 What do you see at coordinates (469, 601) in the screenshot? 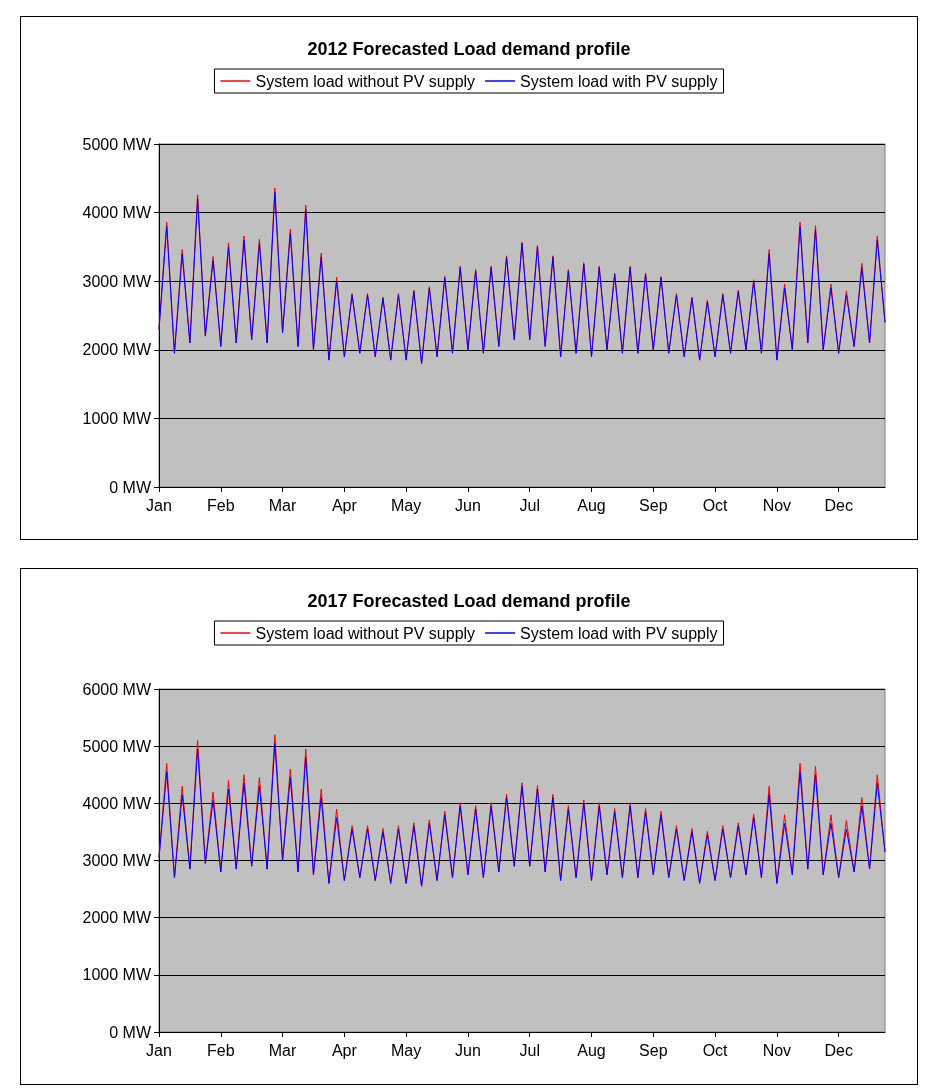
I see `chart-title: 2017 Forecasted Load demand profile` at bounding box center [469, 601].